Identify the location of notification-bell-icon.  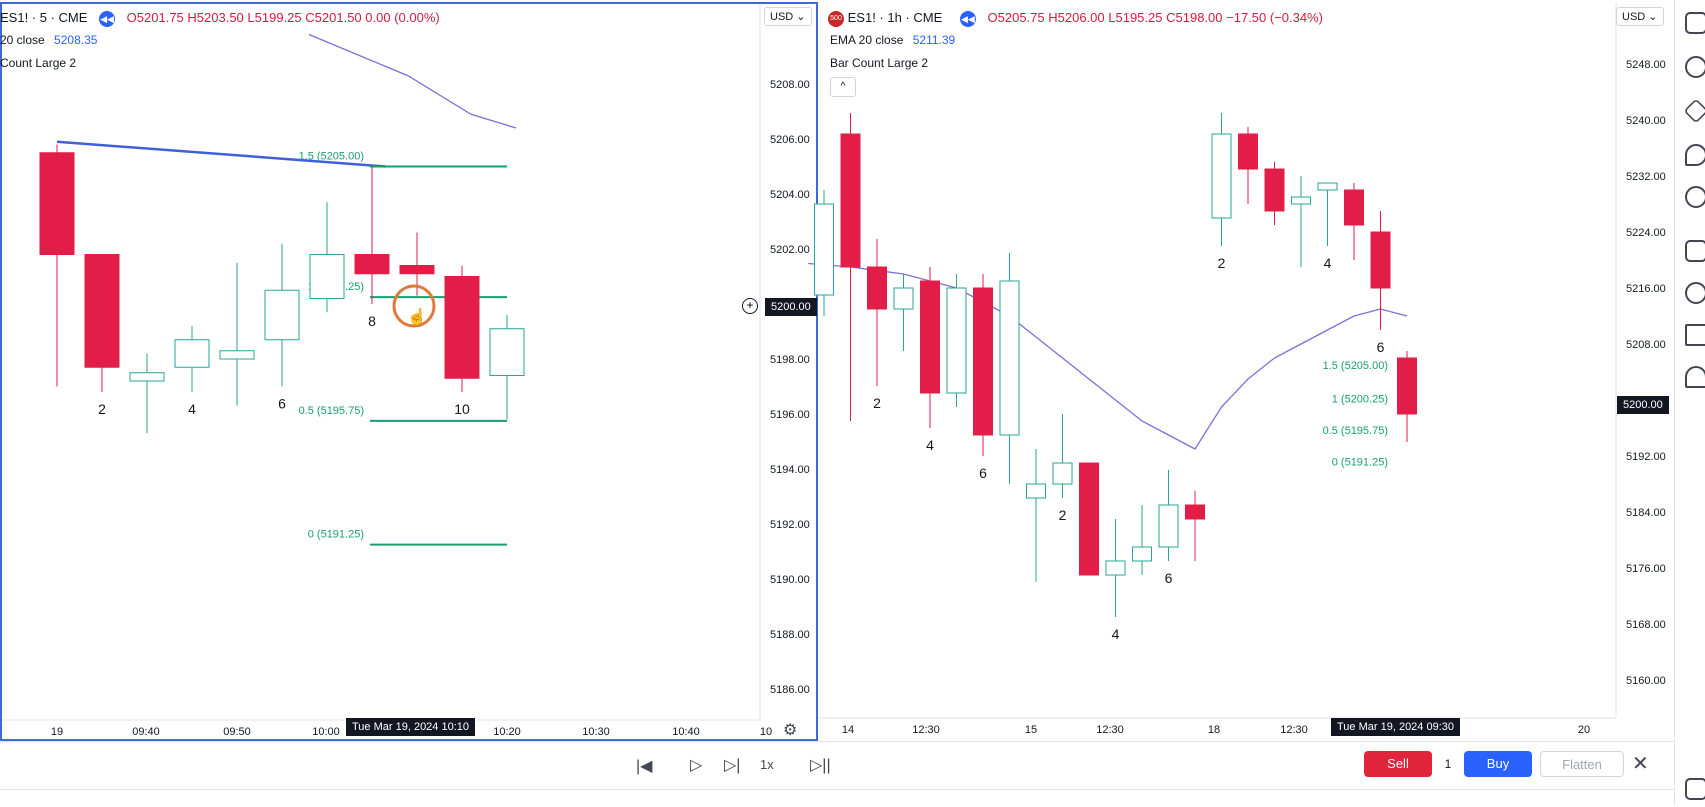
(1695, 377).